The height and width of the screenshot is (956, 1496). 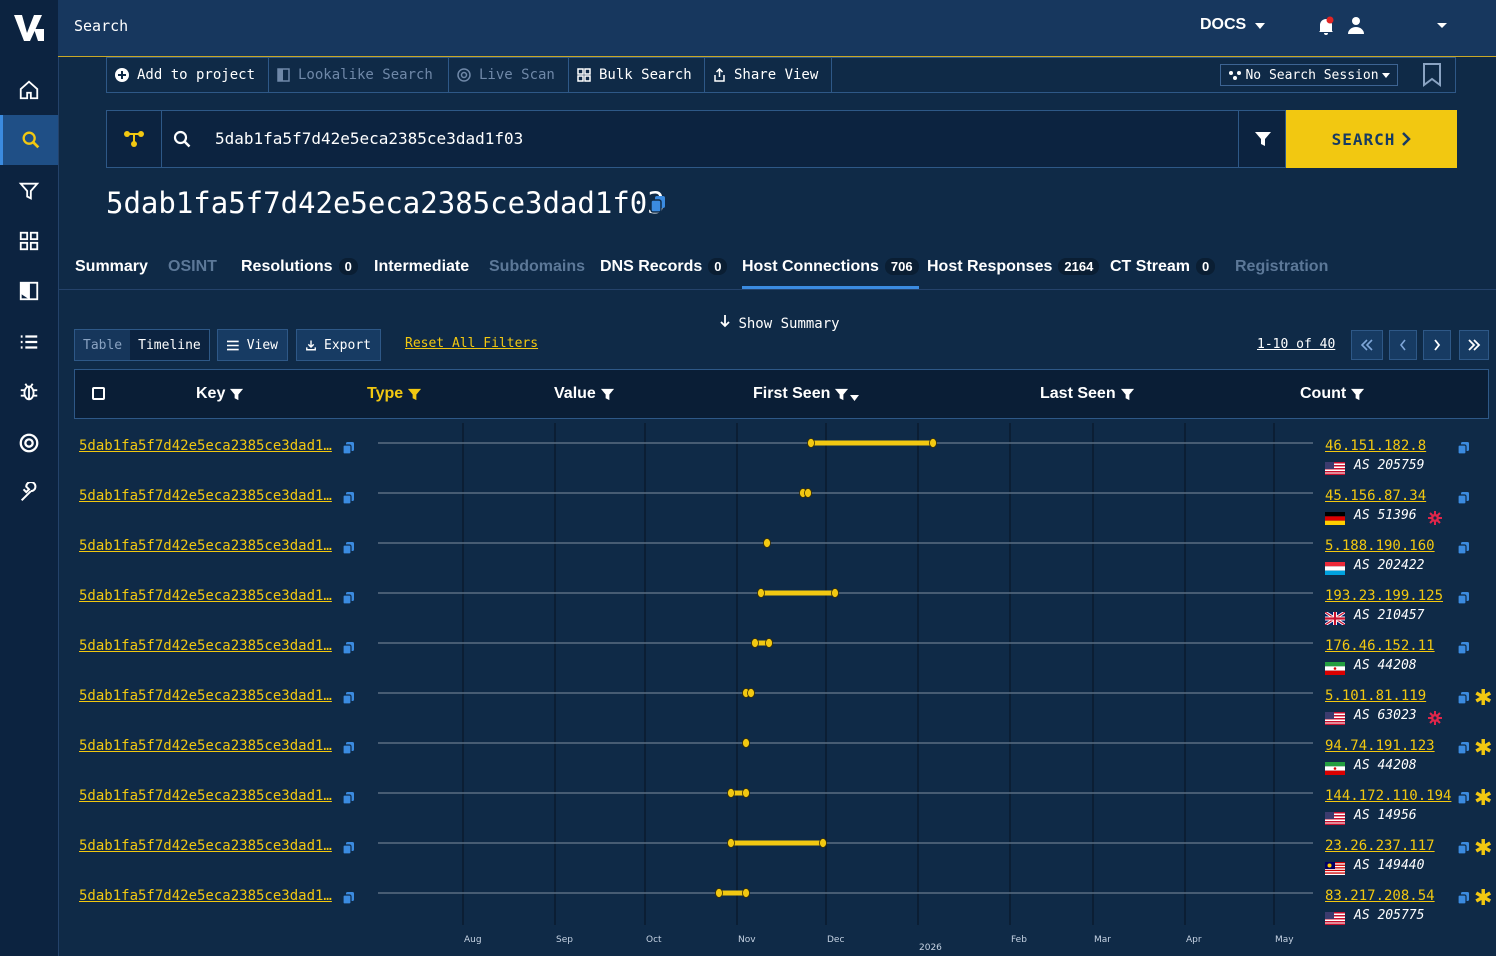 What do you see at coordinates (192, 273) in the screenshot?
I see `tab-osint: OSINT` at bounding box center [192, 273].